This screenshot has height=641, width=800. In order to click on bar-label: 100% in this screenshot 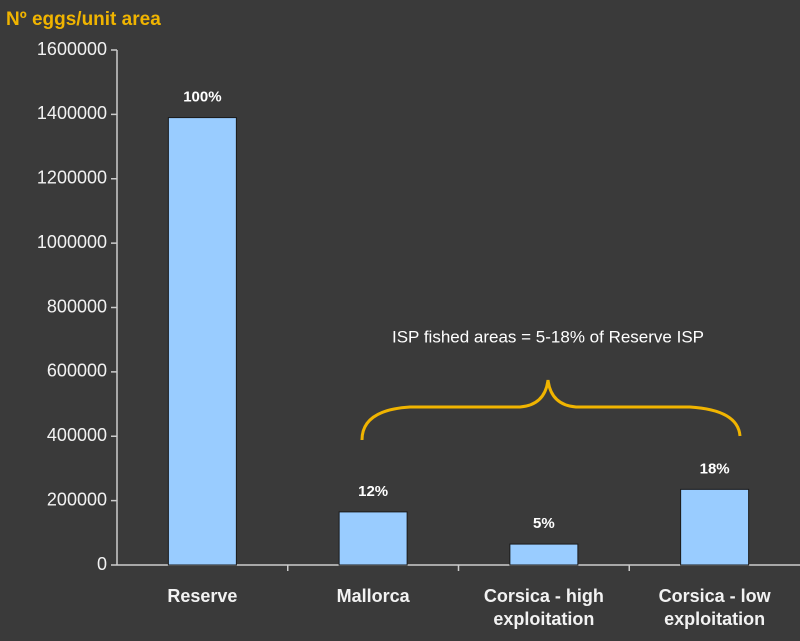, I will do `click(202, 97)`.